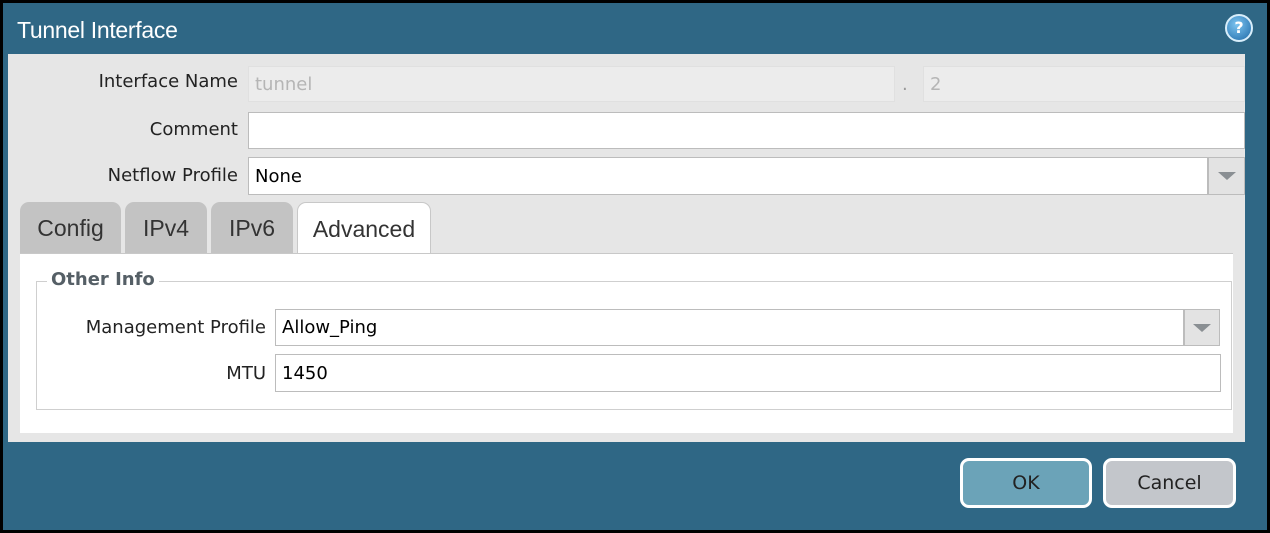 This screenshot has height=533, width=1270. I want to click on management-profile-value: Allow_Ping, so click(330, 327).